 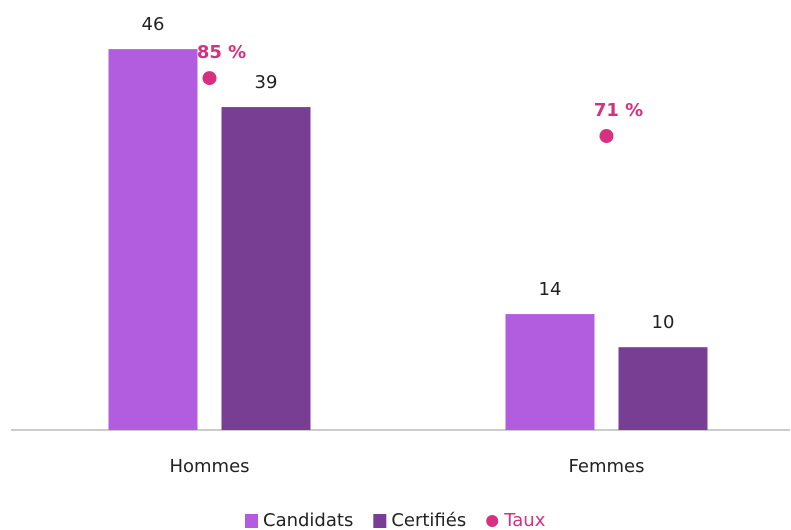 I want to click on bar-value-label: 14, so click(x=550, y=289).